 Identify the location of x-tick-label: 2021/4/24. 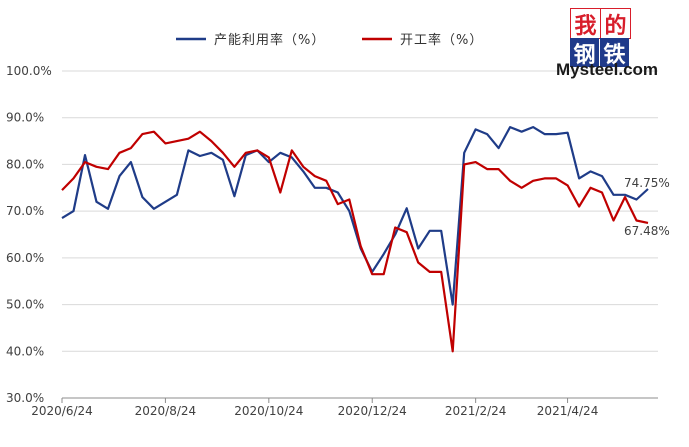
(568, 411).